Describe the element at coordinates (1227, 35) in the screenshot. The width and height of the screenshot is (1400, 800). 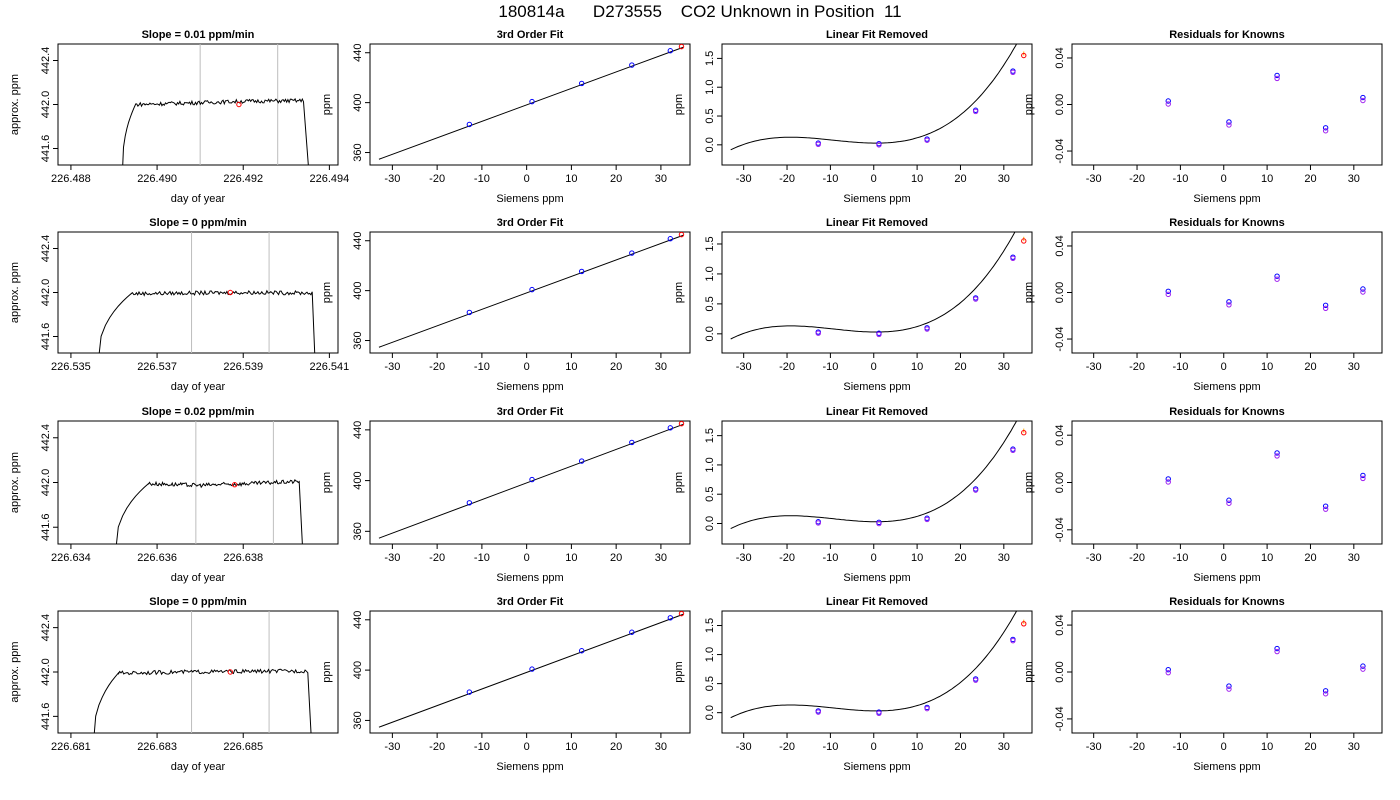
I see `panel-title: Residuals for Knowns` at that location.